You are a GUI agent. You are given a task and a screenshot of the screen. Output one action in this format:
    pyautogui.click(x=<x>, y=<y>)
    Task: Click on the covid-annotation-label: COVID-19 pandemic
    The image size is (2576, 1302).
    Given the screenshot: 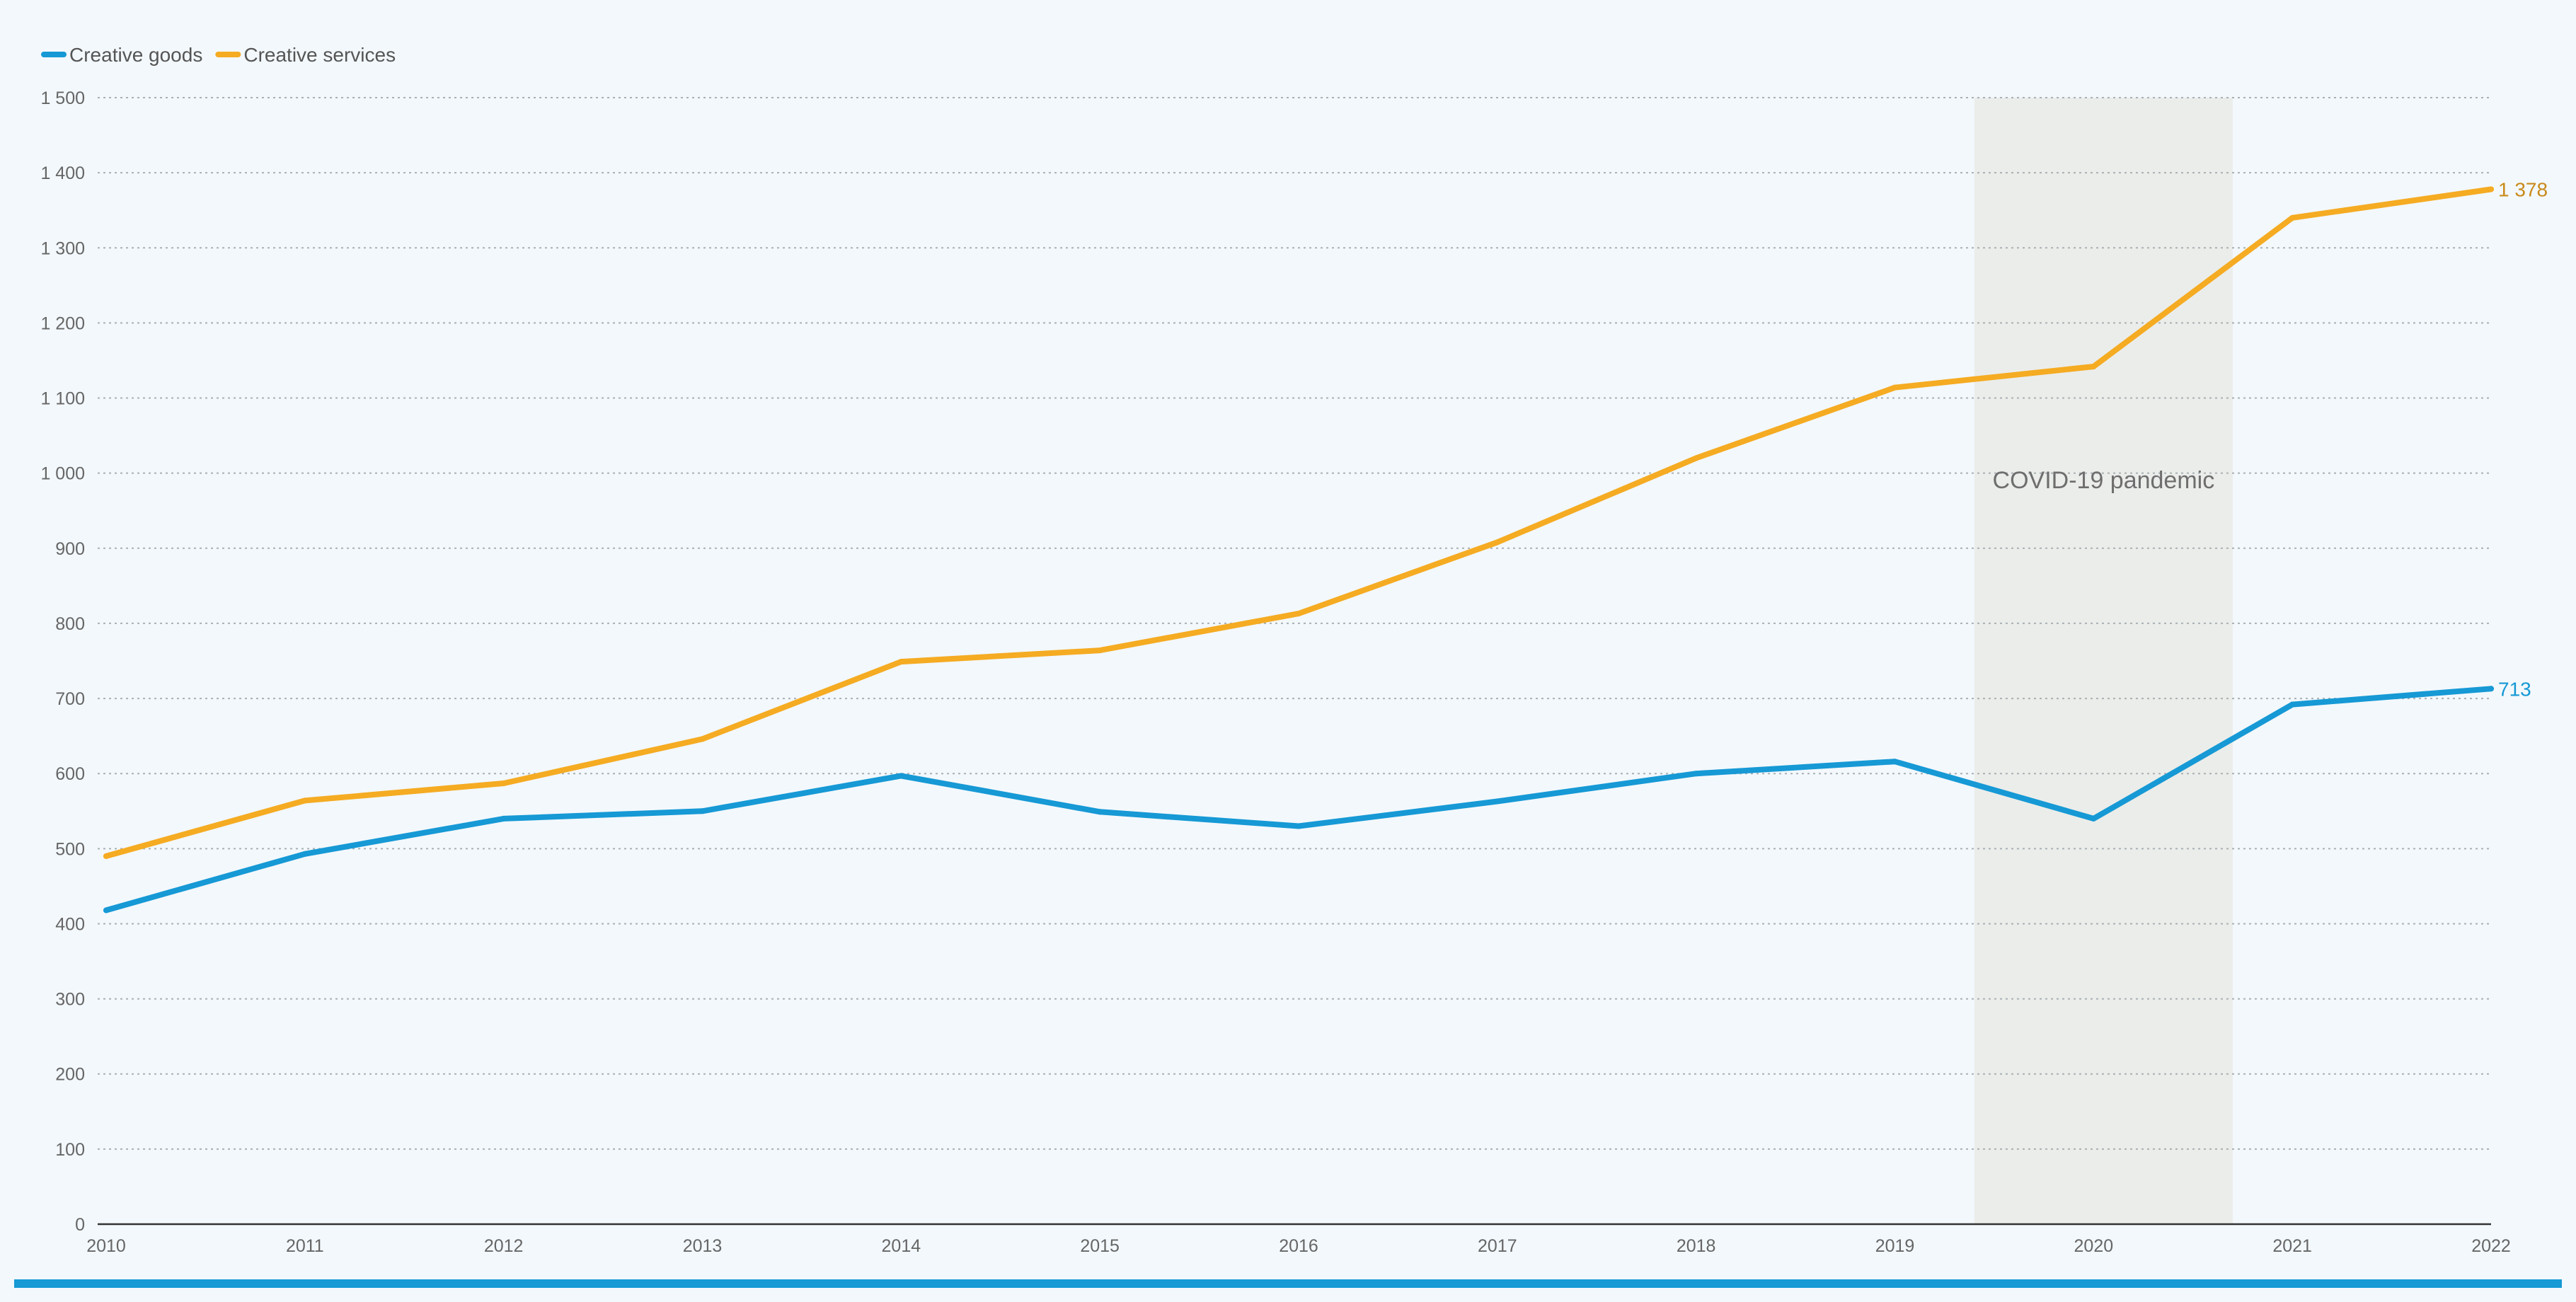 What is the action you would take?
    pyautogui.click(x=2104, y=480)
    